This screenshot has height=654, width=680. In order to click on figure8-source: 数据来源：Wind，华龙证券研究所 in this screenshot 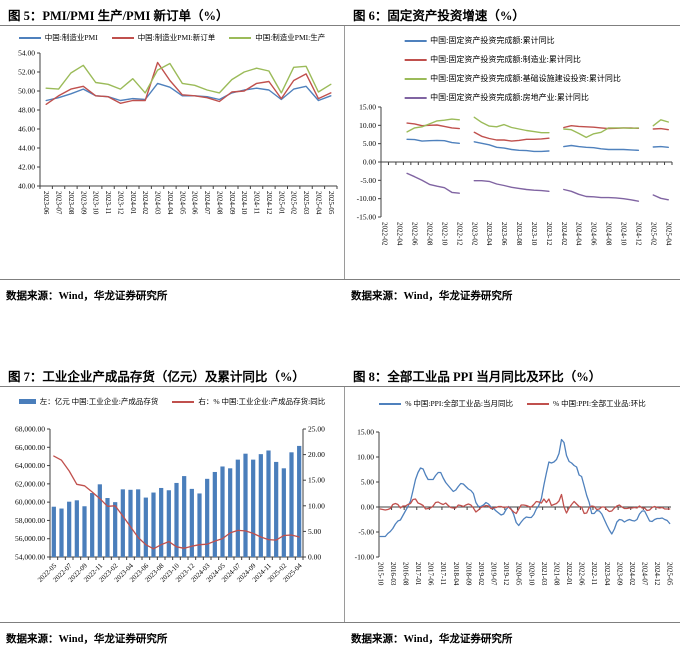, I will do `click(432, 639)`.